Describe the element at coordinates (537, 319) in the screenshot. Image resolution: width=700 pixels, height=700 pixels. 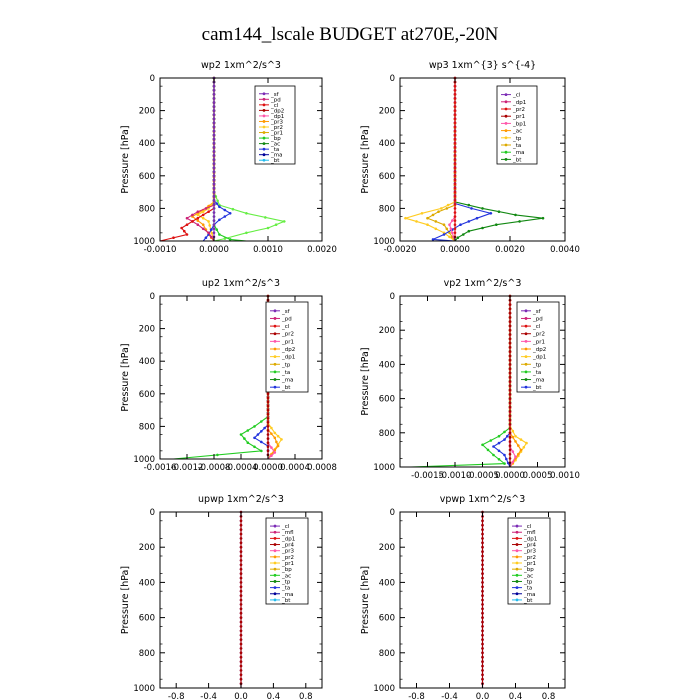
I see `legend-entry: _pd` at that location.